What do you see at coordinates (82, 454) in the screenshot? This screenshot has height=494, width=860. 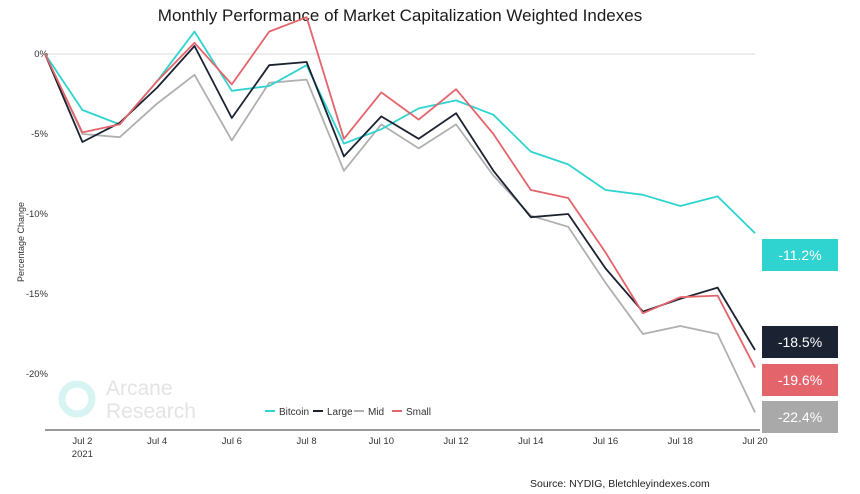 I see `x-tick-year-label: 2021` at bounding box center [82, 454].